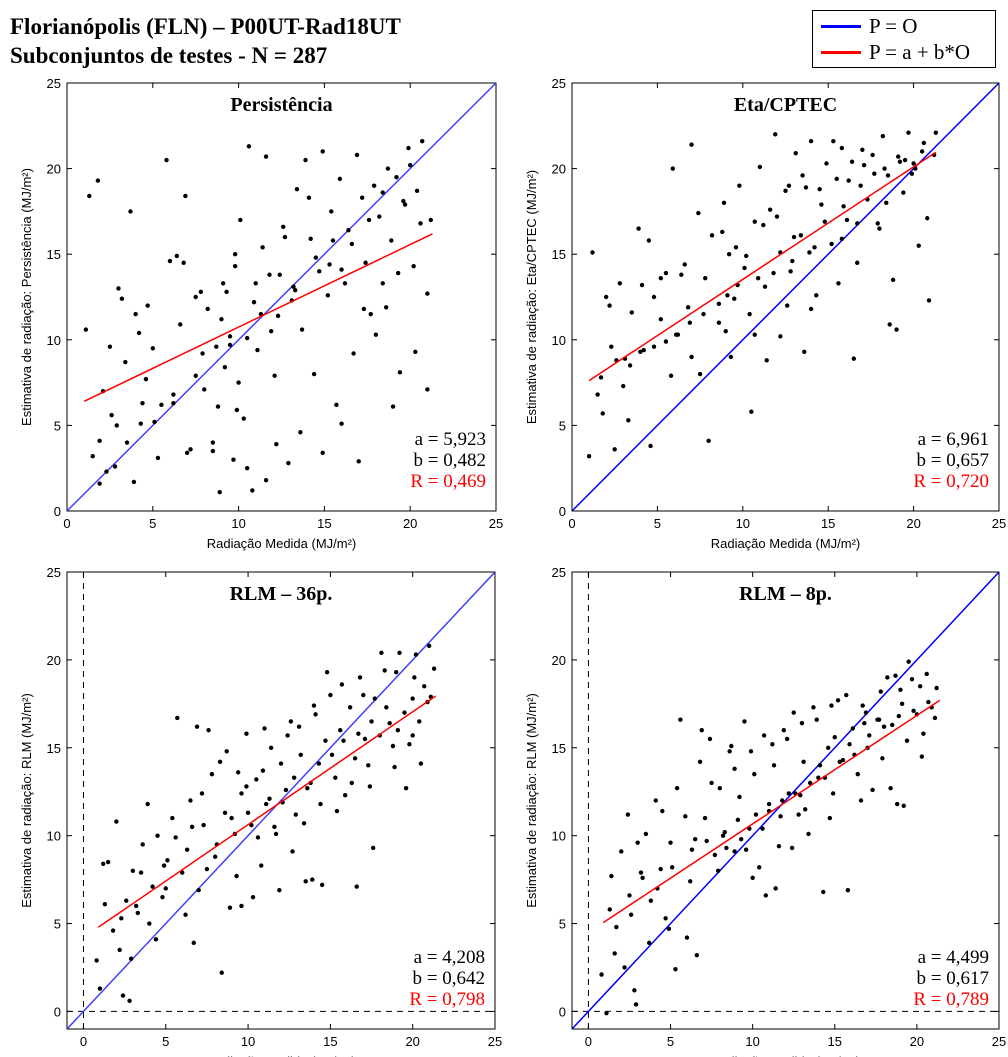 Image resolution: width=1008 pixels, height=1057 pixels. I want to click on y-tick-label: 0, so click(562, 511).